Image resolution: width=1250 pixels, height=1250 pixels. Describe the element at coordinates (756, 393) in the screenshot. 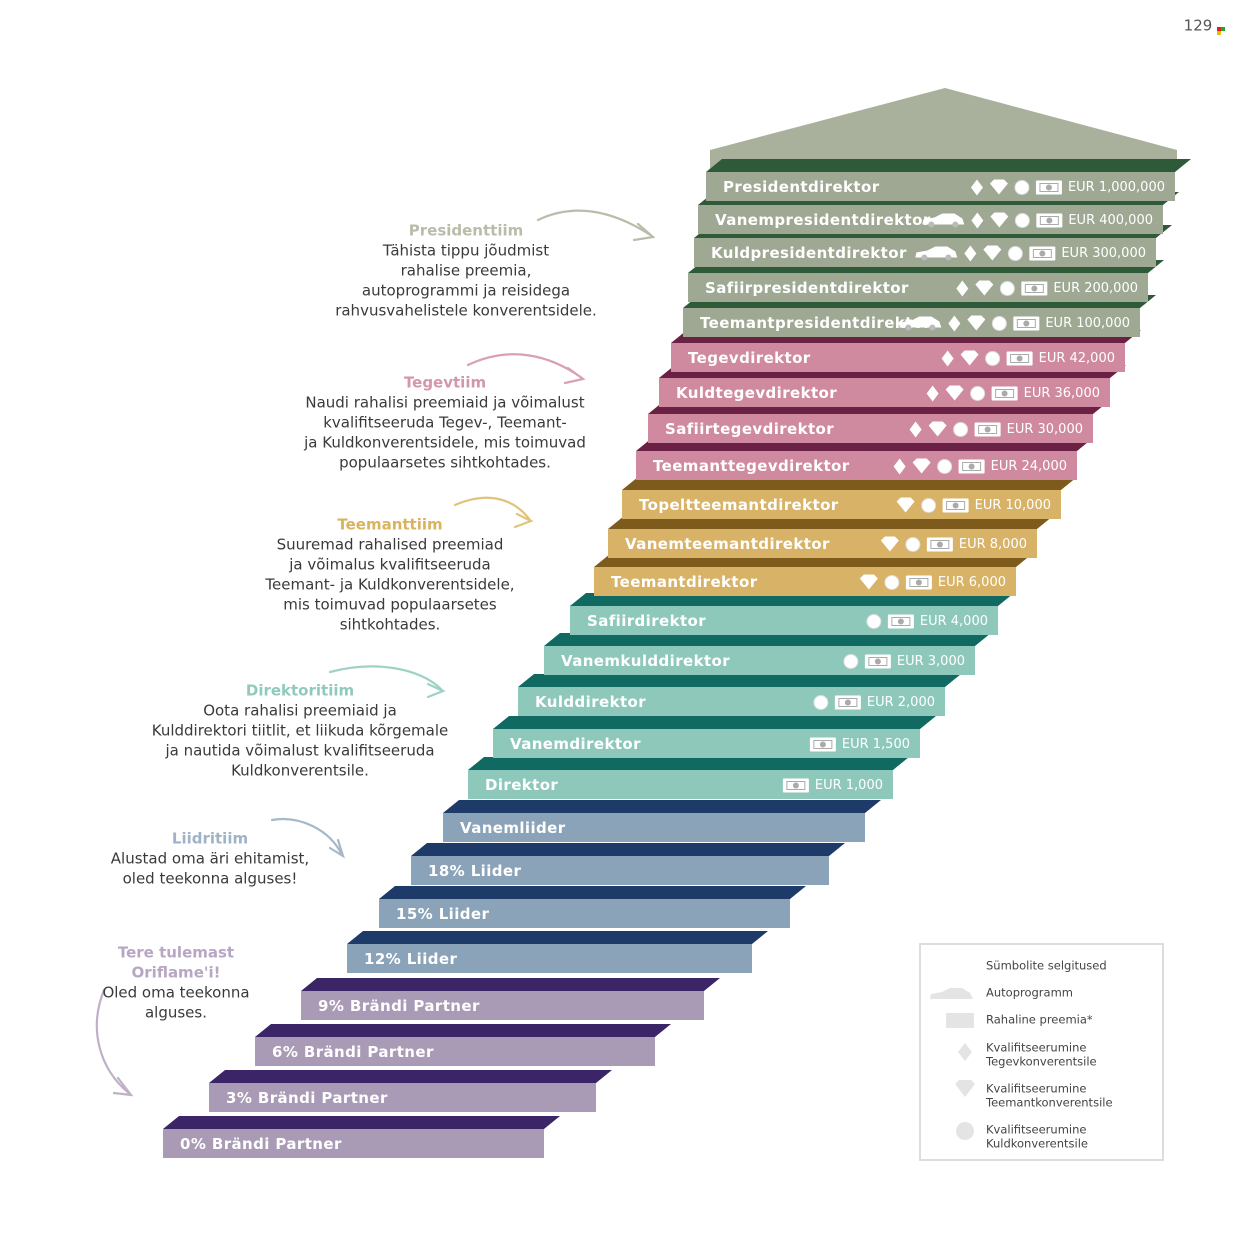

I see `step-label: Kuldtegevdirektor` at that location.